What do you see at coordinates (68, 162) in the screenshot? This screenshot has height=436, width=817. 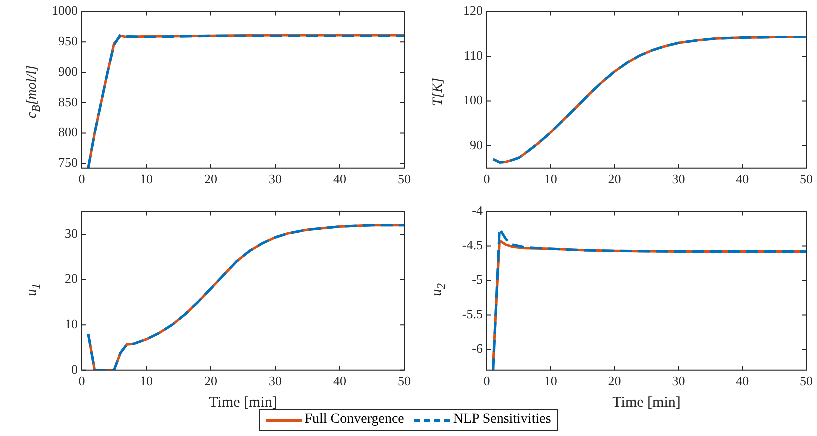 I see `y-tick-label: 750` at bounding box center [68, 162].